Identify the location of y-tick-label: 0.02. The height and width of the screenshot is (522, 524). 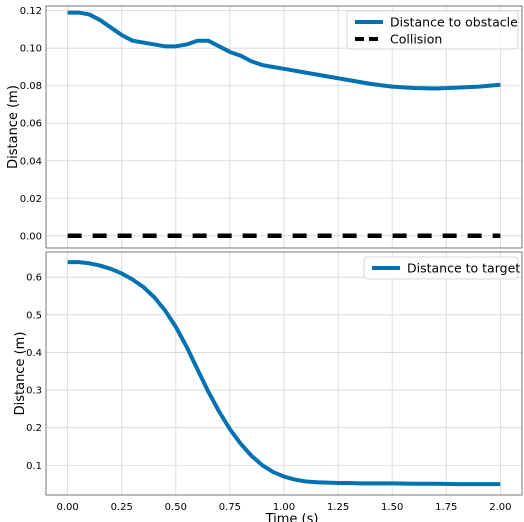
(31, 199).